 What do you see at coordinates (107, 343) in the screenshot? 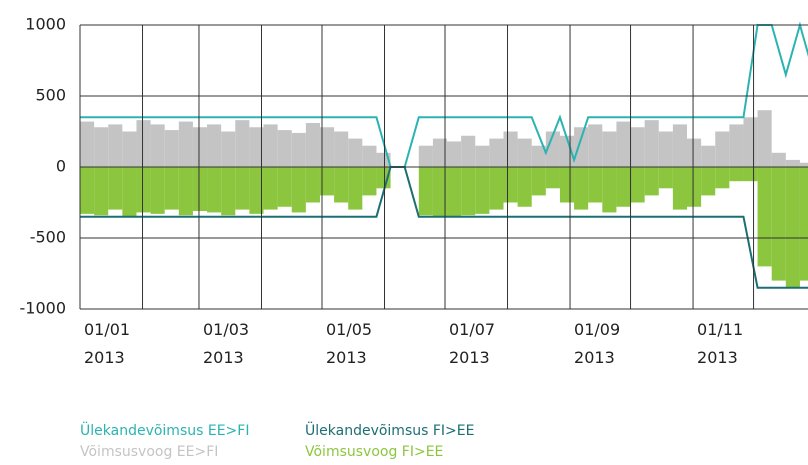
I see `x-tick-label: 01/01 2013` at bounding box center [107, 343].